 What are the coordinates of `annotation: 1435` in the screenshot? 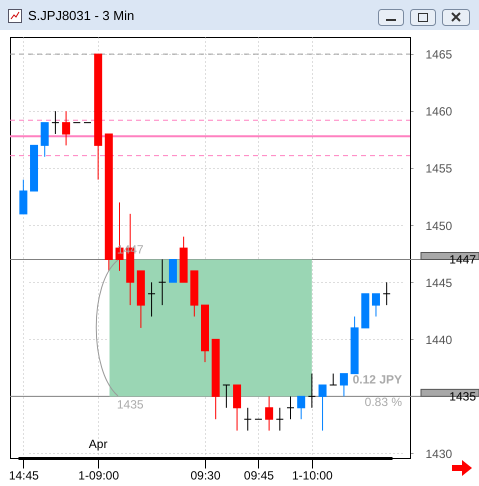 It's located at (130, 404).